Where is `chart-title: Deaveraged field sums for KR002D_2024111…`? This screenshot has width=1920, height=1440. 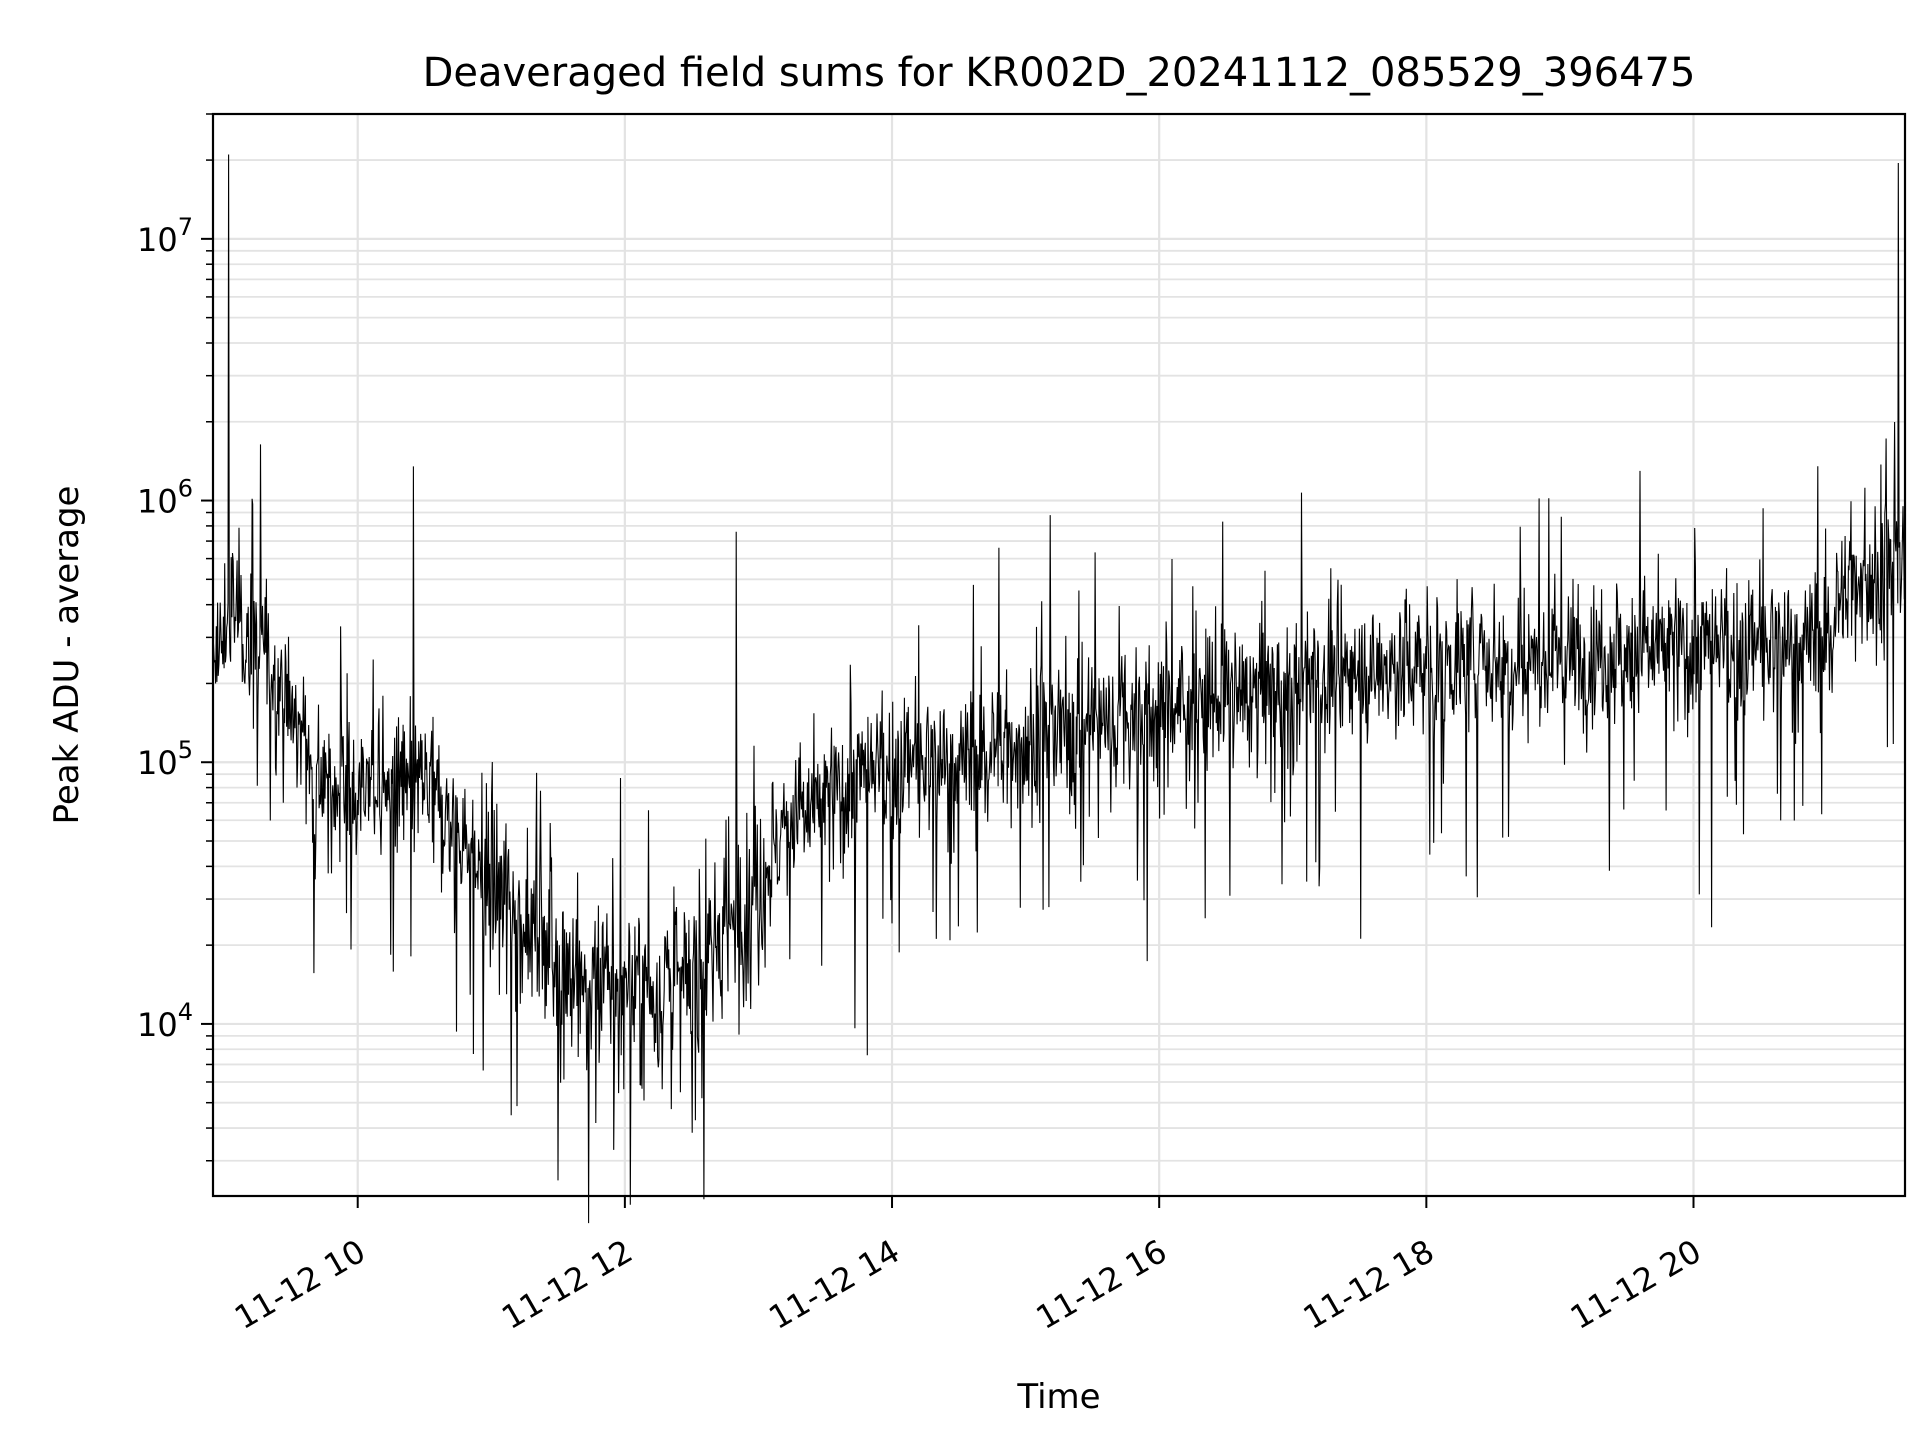 chart-title: Deaveraged field sums for KR002D_2024111… is located at coordinates (1059, 73).